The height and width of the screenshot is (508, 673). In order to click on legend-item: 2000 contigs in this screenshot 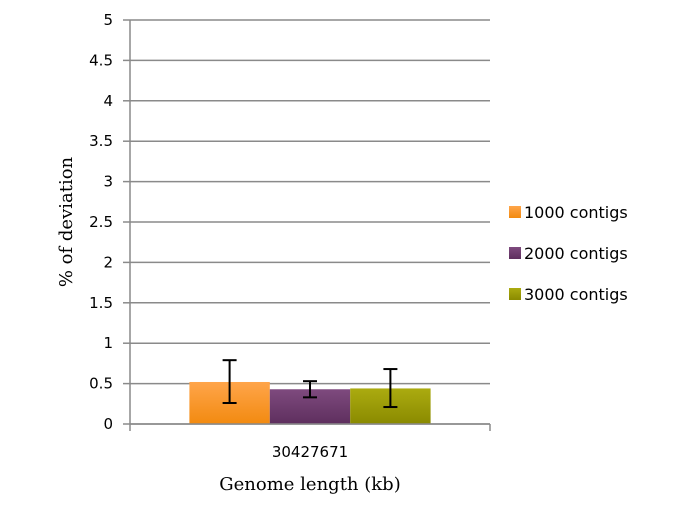, I will do `click(568, 253)`.